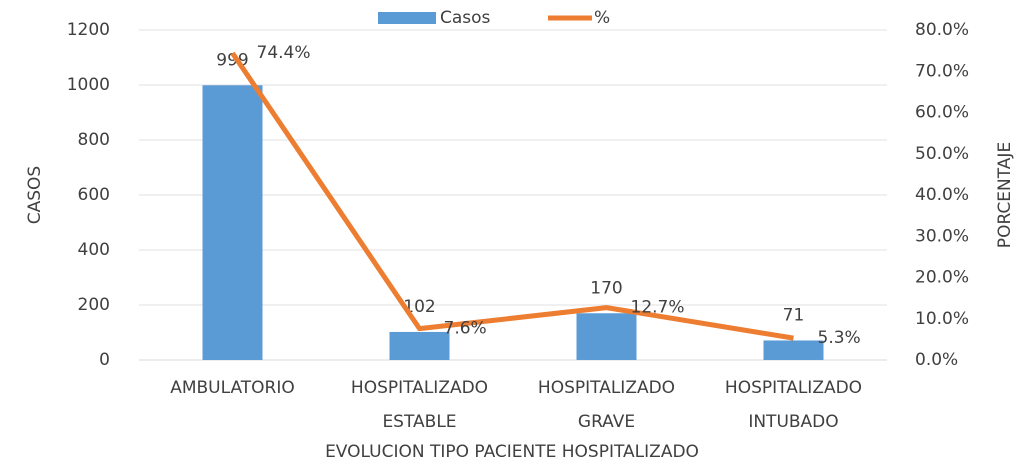  Describe the element at coordinates (658, 308) in the screenshot. I see `line-value-label: 12.7%` at that location.